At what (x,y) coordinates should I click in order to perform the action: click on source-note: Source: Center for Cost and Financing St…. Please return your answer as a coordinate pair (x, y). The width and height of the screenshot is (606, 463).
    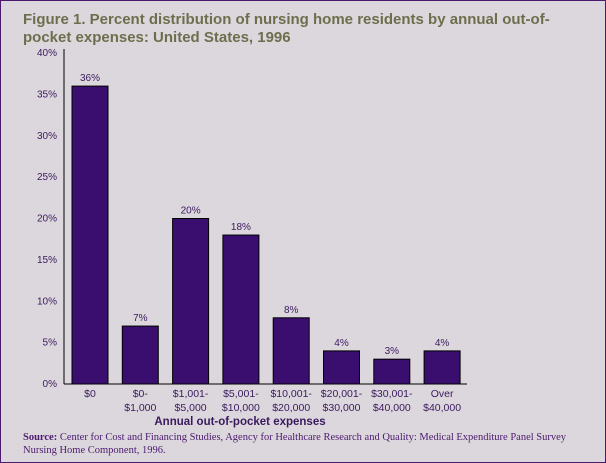
    Looking at the image, I should click on (308, 444).